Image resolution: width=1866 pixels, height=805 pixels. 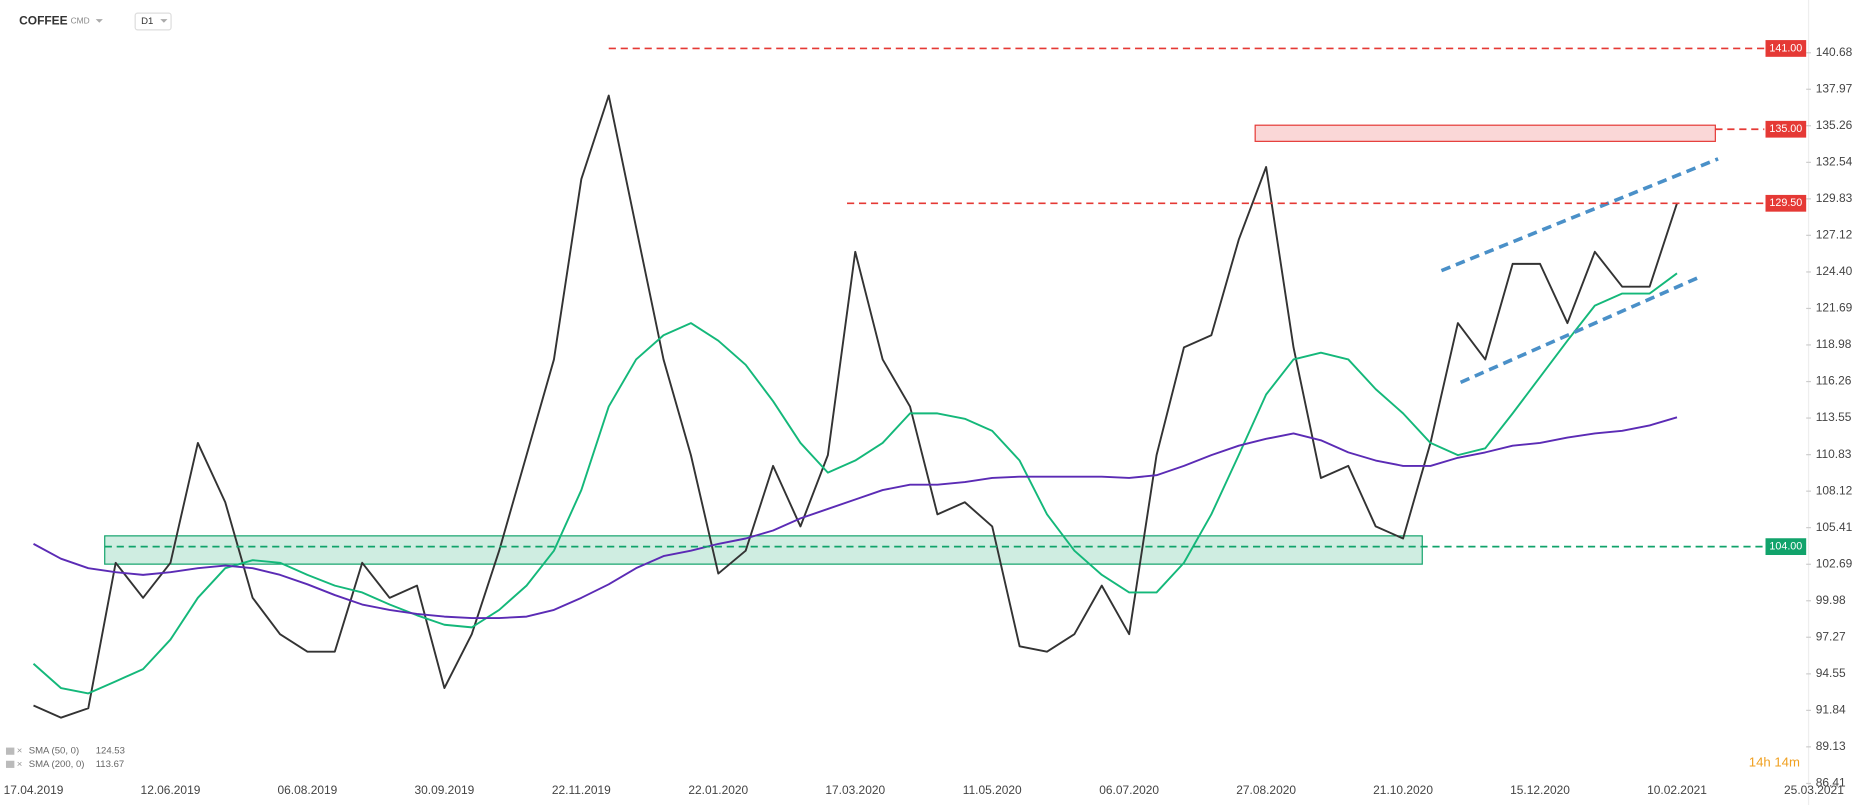 What do you see at coordinates (444, 790) in the screenshot?
I see `x-tick-label: 30.09.2019` at bounding box center [444, 790].